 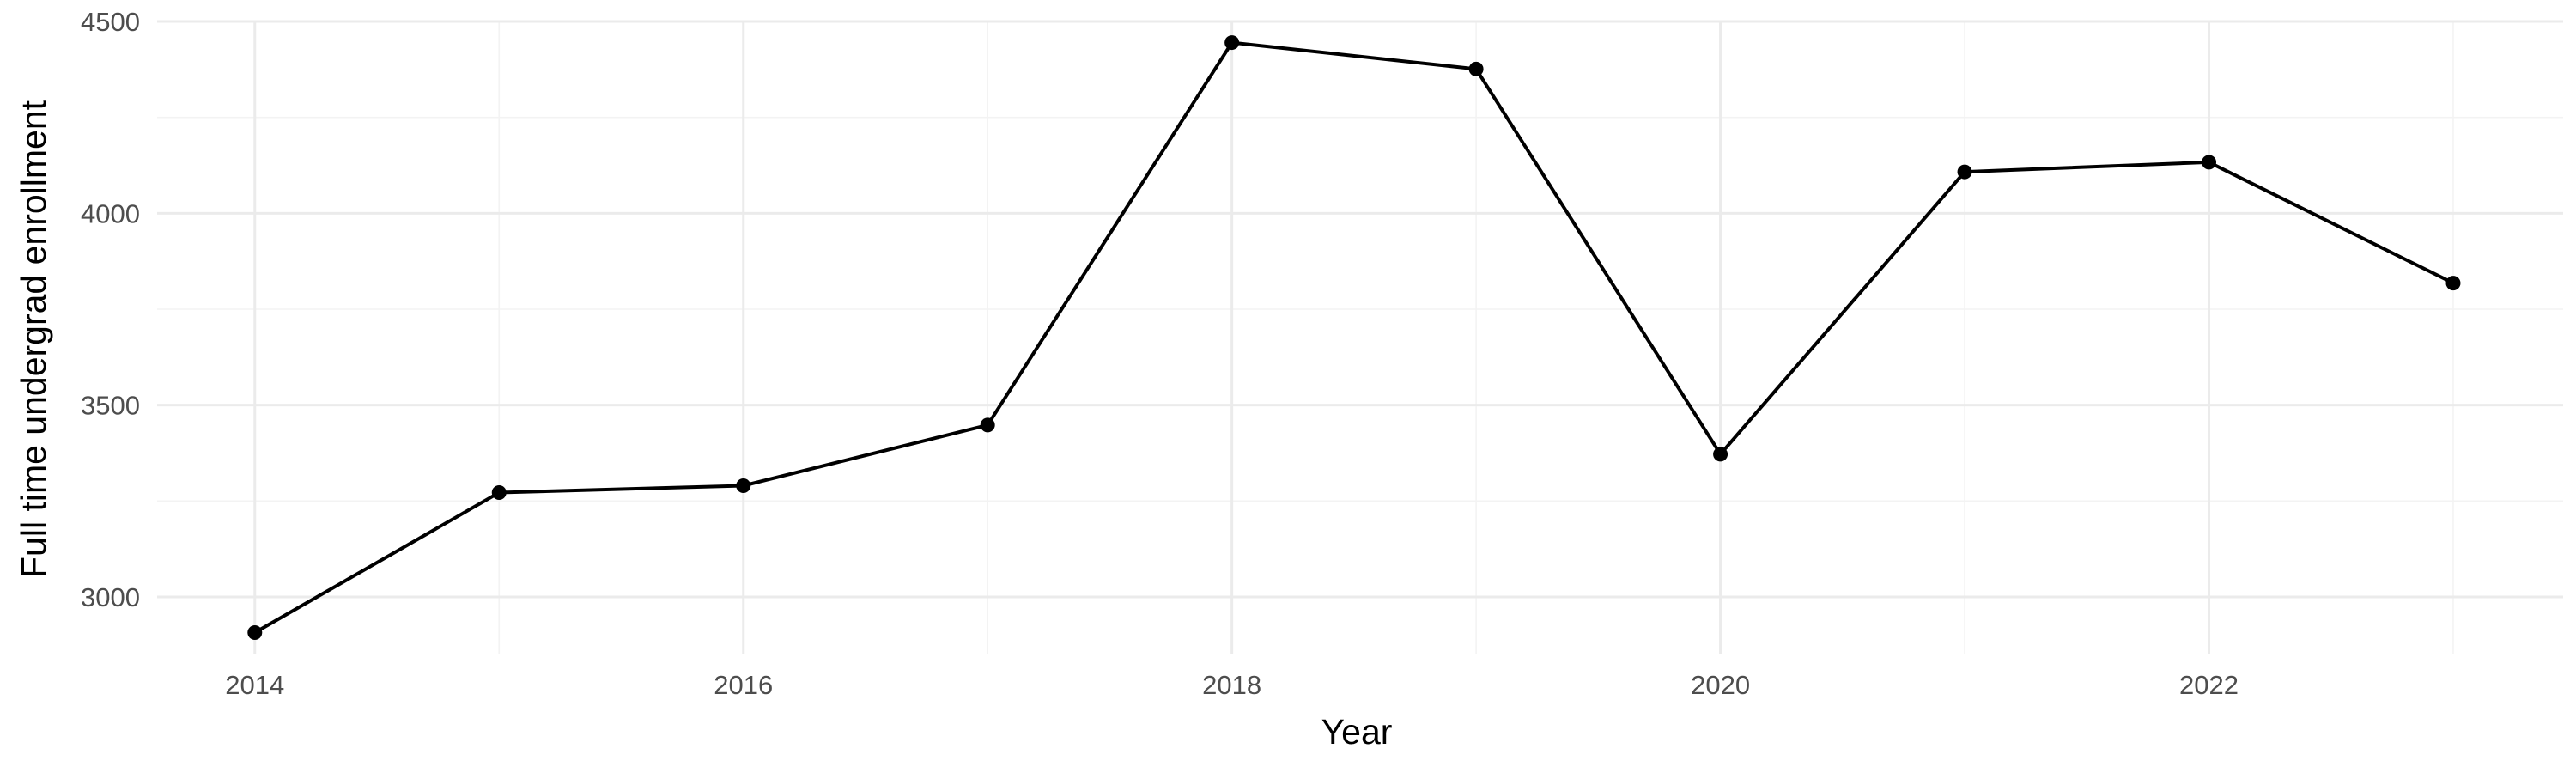 What do you see at coordinates (1357, 732) in the screenshot?
I see `x-axis-title: Year` at bounding box center [1357, 732].